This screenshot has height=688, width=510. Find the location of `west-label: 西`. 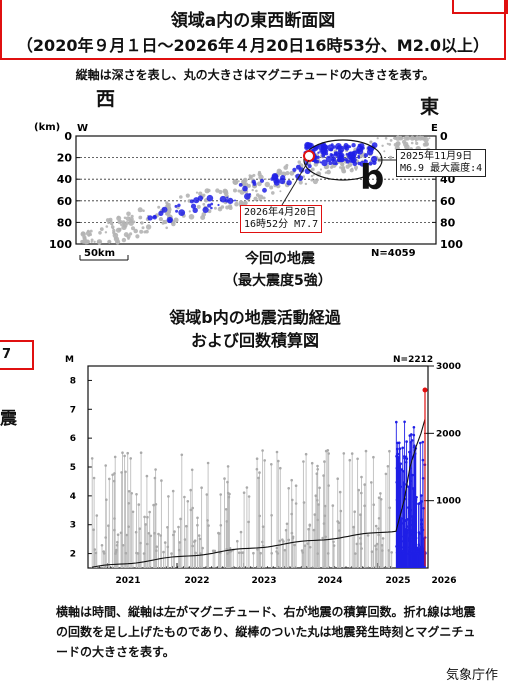

west-label: 西 is located at coordinates (106, 99).